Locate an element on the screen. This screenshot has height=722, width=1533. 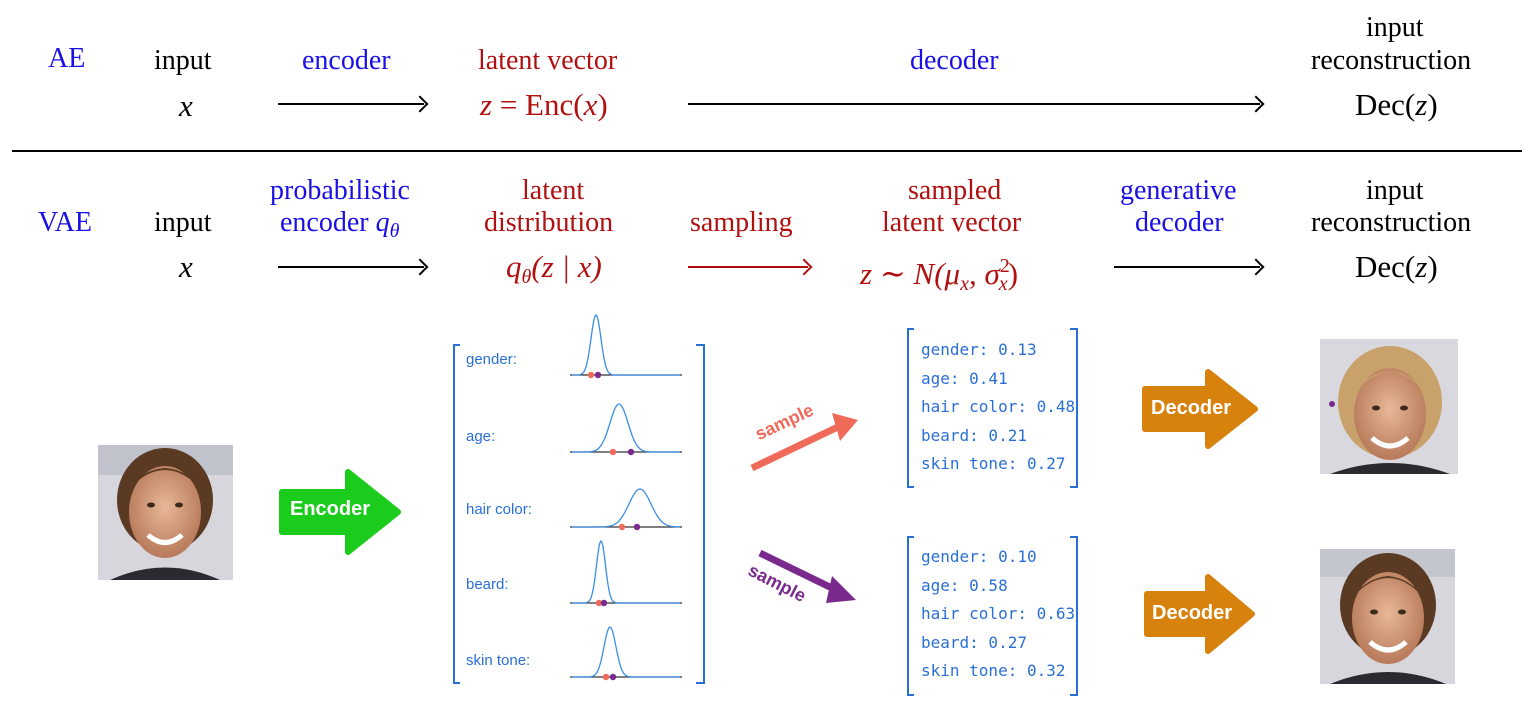
ae-input-label: input is located at coordinates (183, 60).